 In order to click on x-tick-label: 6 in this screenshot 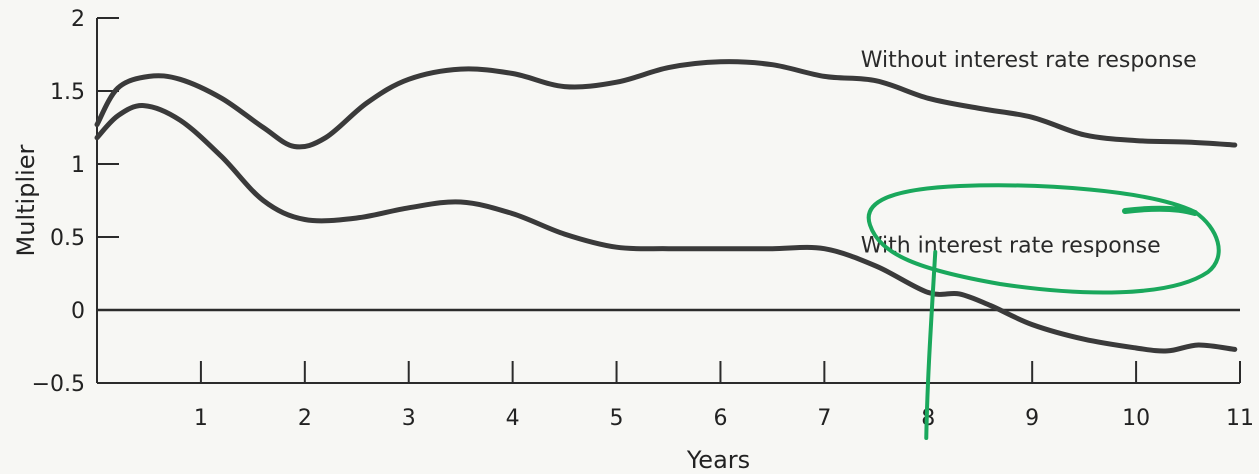, I will do `click(720, 418)`.